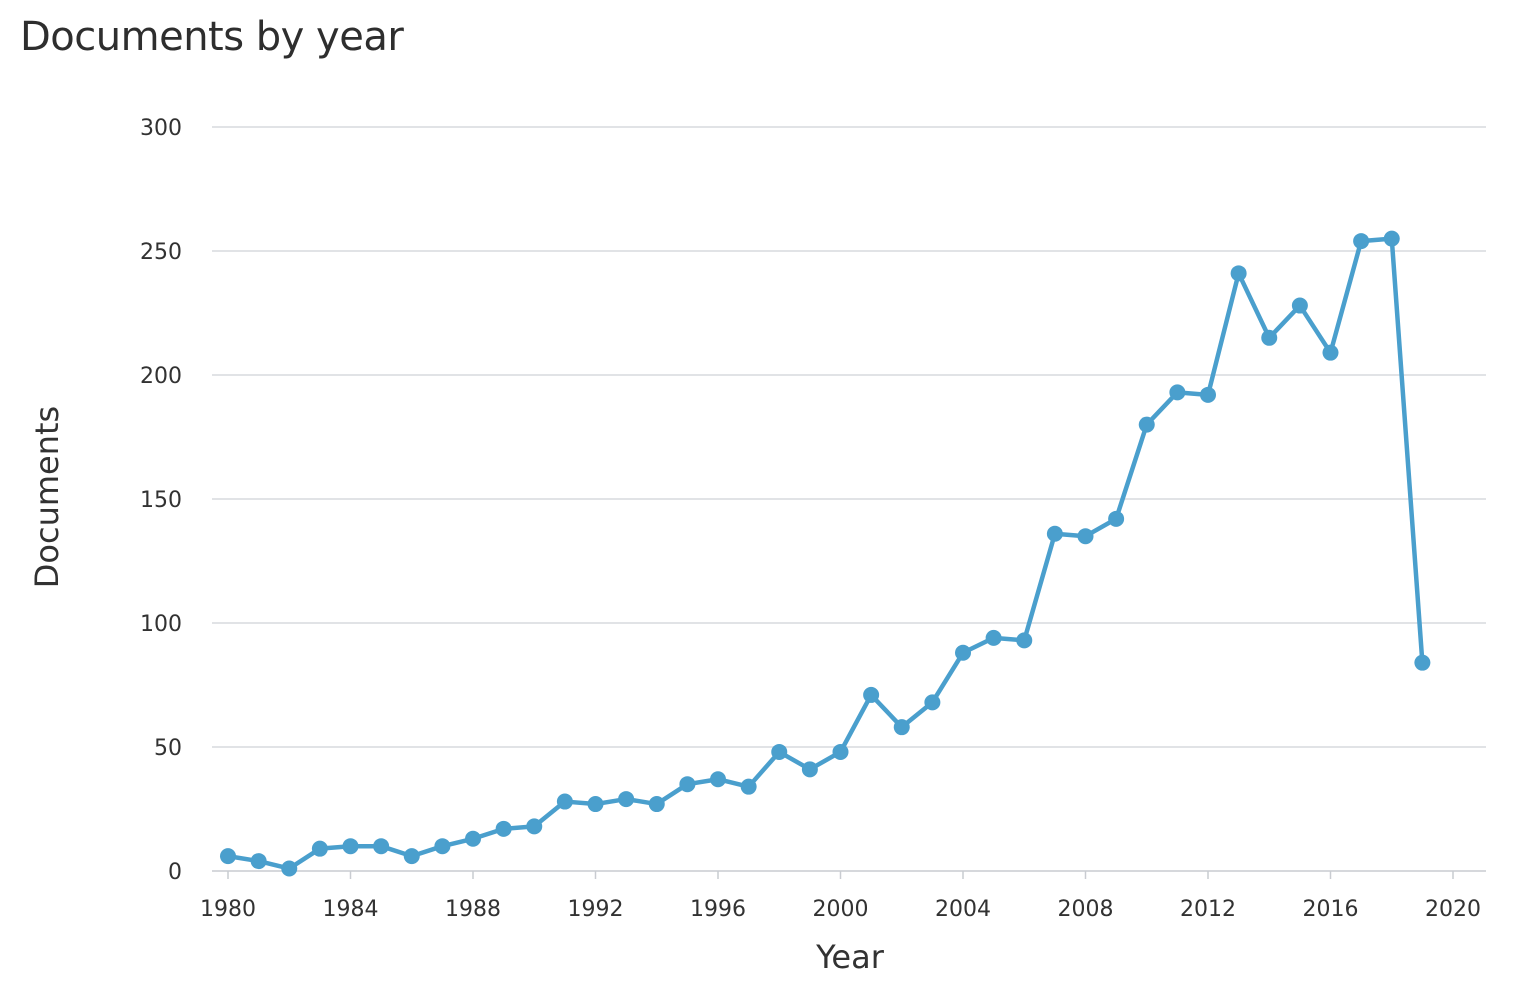 The width and height of the screenshot is (1528, 990). I want to click on x-tick-label-1980: 1980, so click(228, 909).